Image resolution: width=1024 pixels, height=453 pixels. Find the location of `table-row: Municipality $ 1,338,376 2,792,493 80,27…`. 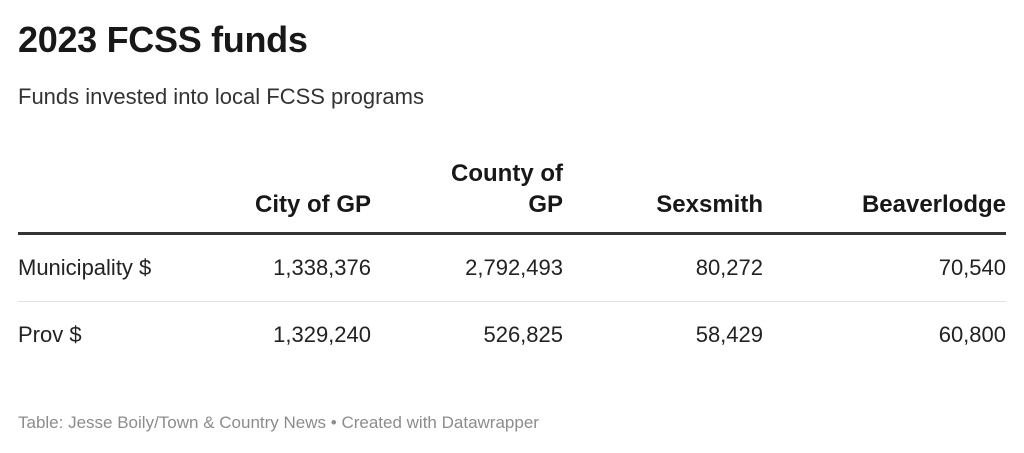

table-row: Municipality $ 1,338,376 2,792,493 80,27… is located at coordinates (512, 267).